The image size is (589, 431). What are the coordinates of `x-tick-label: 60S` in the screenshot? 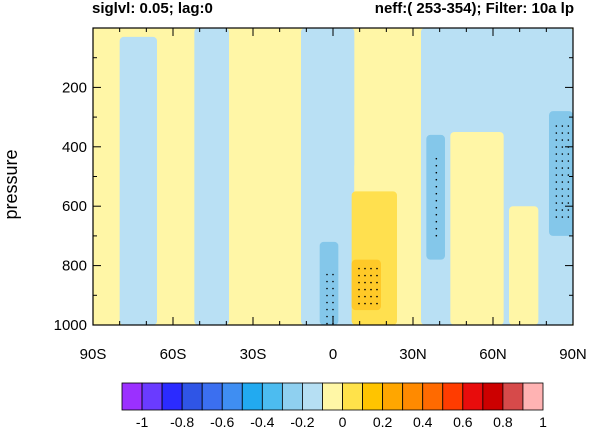 It's located at (173, 354).